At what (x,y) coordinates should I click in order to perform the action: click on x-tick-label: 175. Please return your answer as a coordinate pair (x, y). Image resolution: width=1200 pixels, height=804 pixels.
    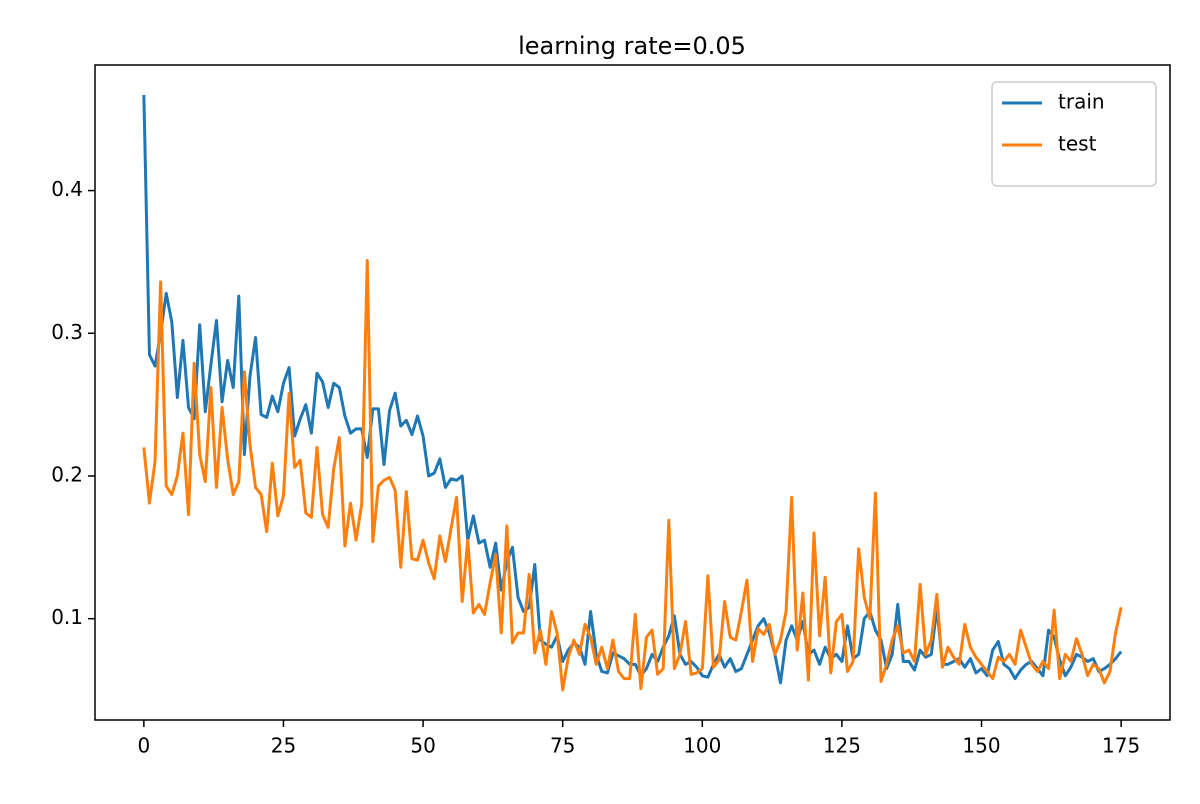
    Looking at the image, I should click on (1121, 746).